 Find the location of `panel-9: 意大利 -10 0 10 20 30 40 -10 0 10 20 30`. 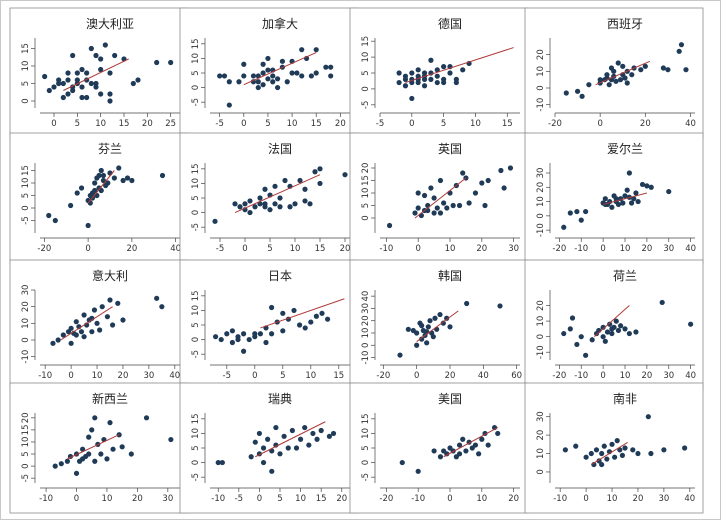

panel-9: 意大利 -10 0 10 20 30 40 -10 0 10 20 30 is located at coordinates (99, 325).